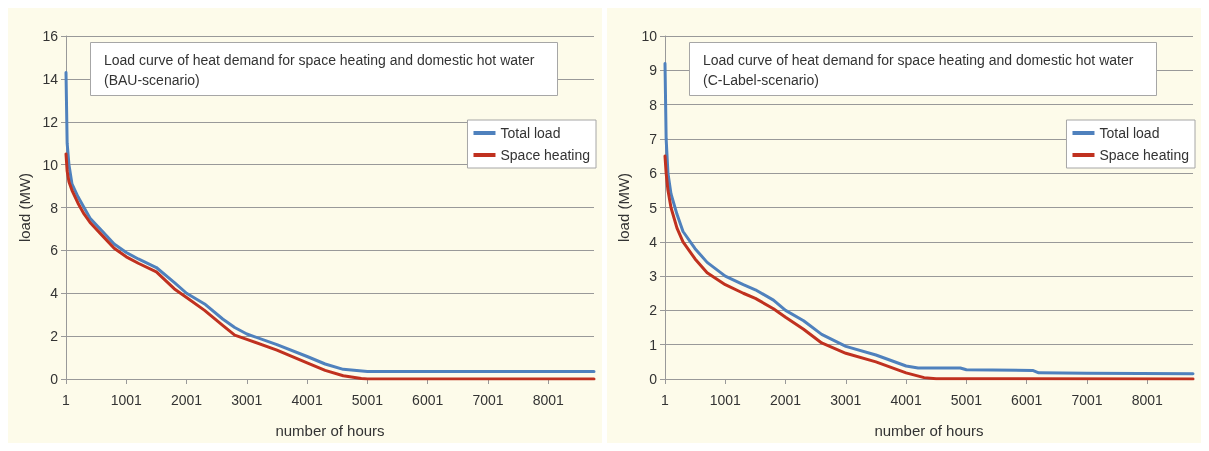 The width and height of the screenshot is (1209, 451). I want to click on text: Load curve of heat demand for space heating and domestic hot water (BAU-scenario), so click(321, 70).